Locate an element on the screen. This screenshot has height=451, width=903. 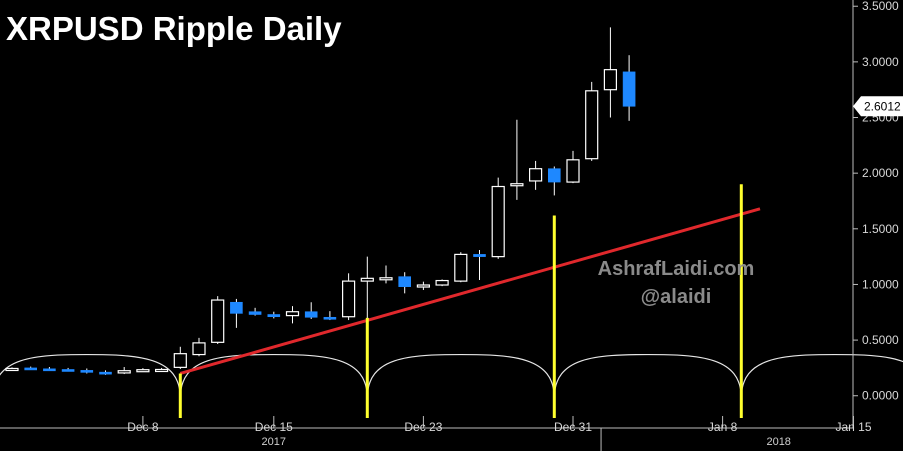
x-year-label: 2017 is located at coordinates (274, 442).